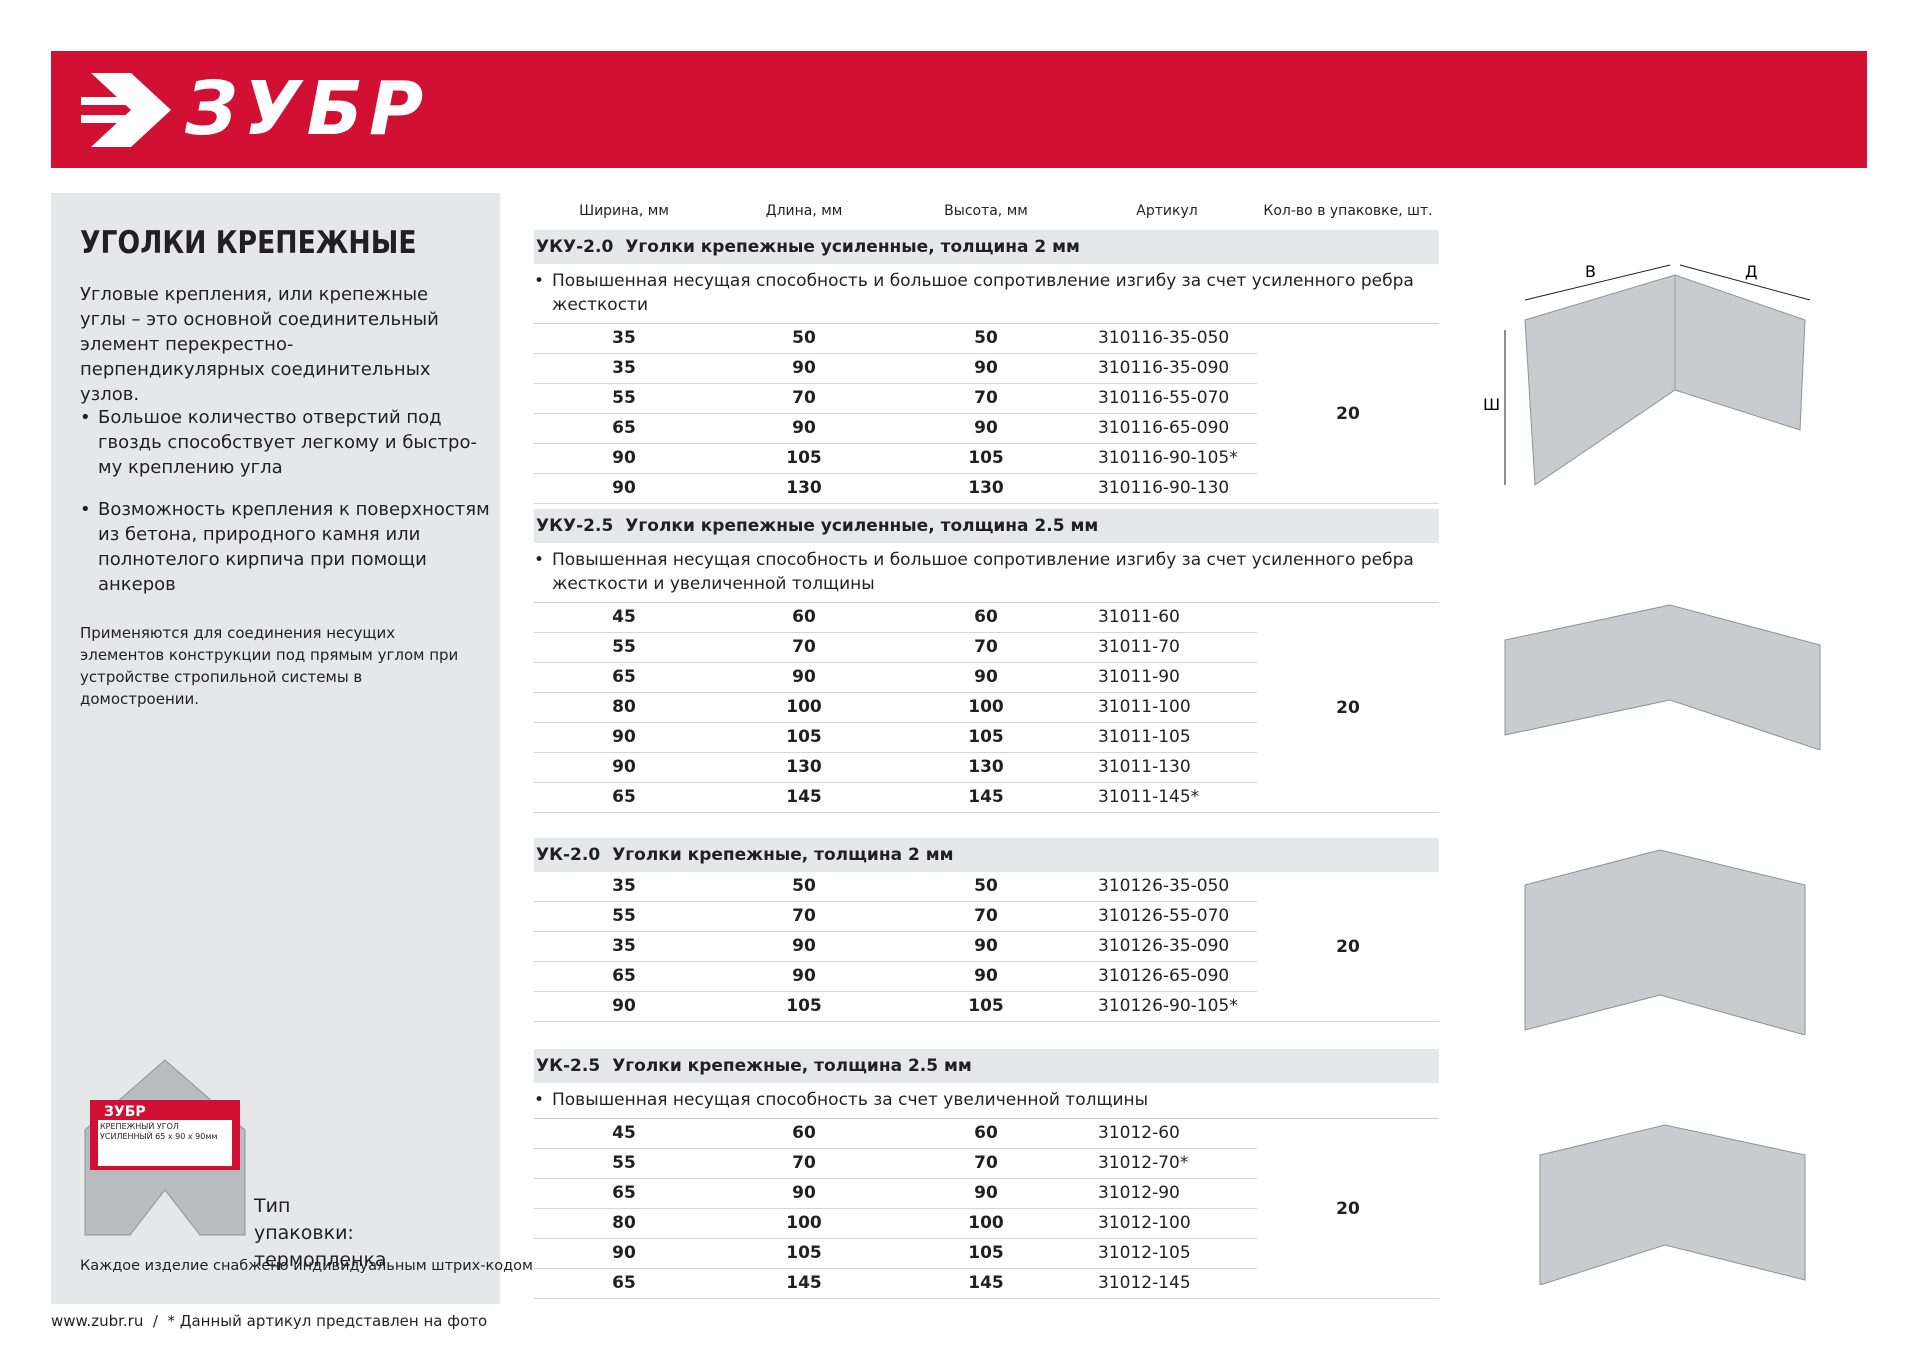 The width and height of the screenshot is (1920, 1357). Describe the element at coordinates (895, 977) in the screenshot. I see `table-row: 65 90 90 310126-65-090` at that location.